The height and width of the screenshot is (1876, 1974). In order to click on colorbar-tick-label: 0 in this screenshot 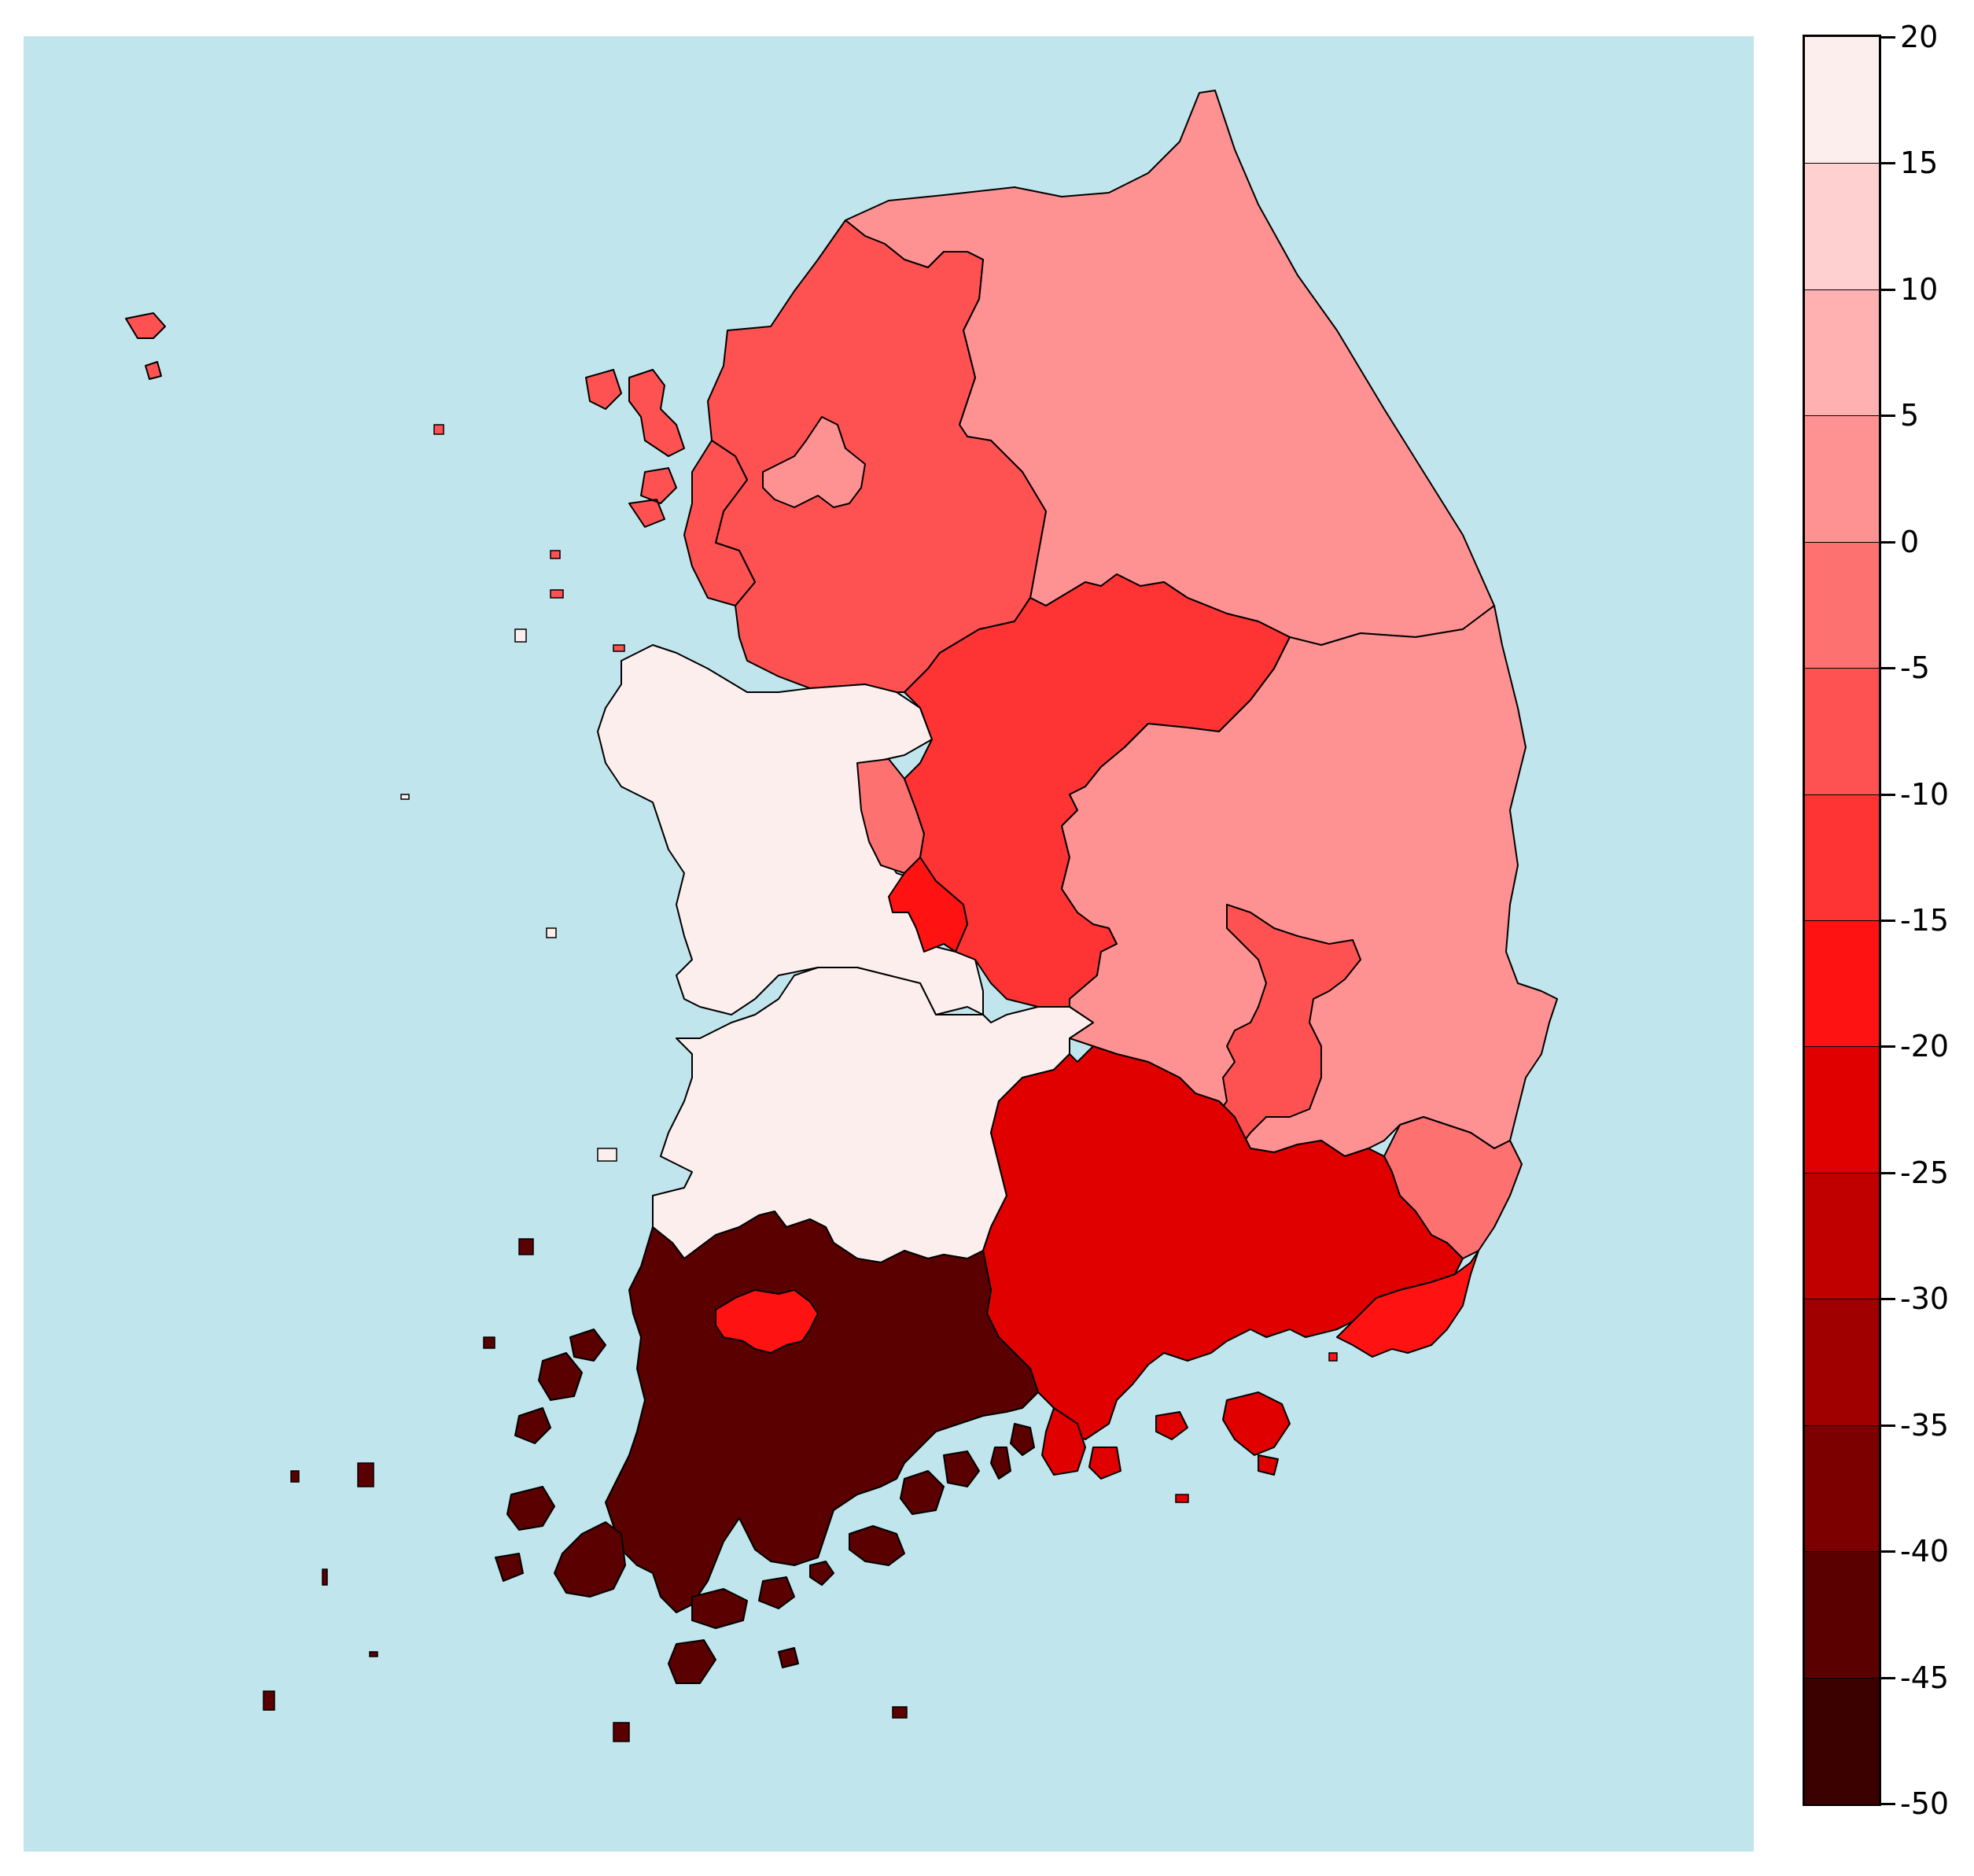, I will do `click(1910, 541)`.